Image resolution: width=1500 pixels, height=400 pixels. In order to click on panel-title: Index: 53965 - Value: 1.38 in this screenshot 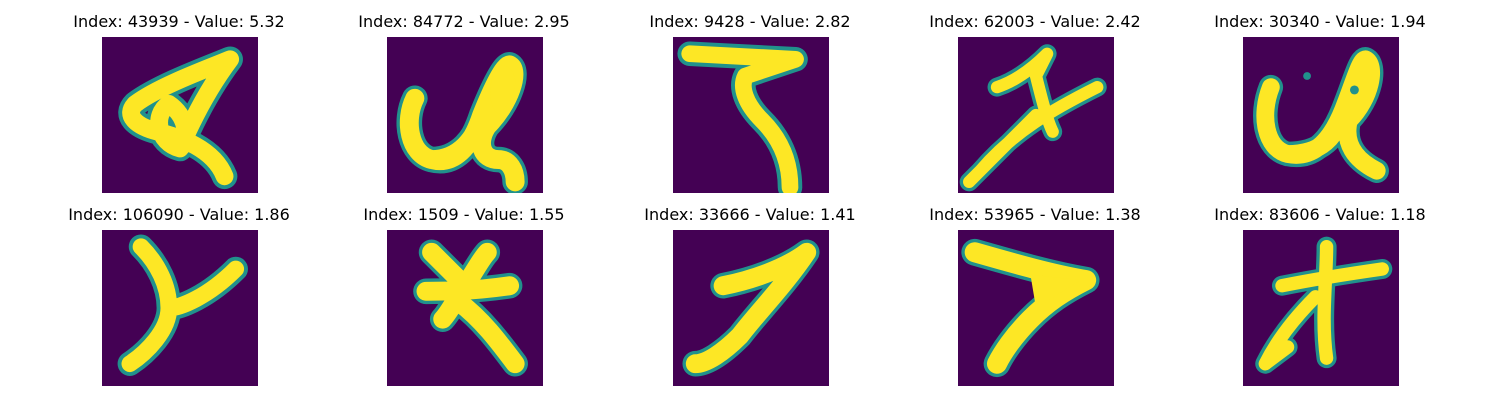, I will do `click(1035, 214)`.